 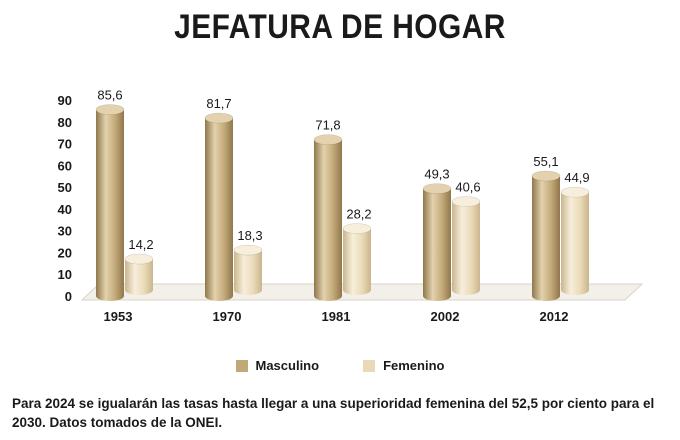 I want to click on data-label-masculino: 85,6, so click(x=109, y=95).